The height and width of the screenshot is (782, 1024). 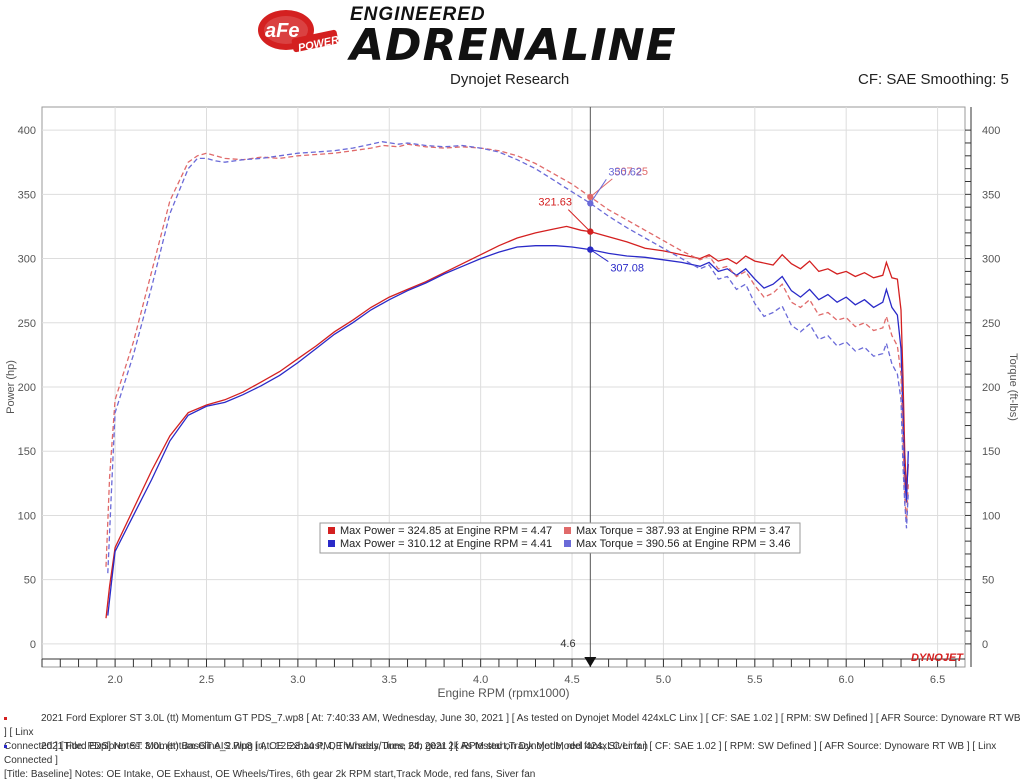 I want to click on chart-subtitle: Dynojet Research, so click(x=510, y=79).